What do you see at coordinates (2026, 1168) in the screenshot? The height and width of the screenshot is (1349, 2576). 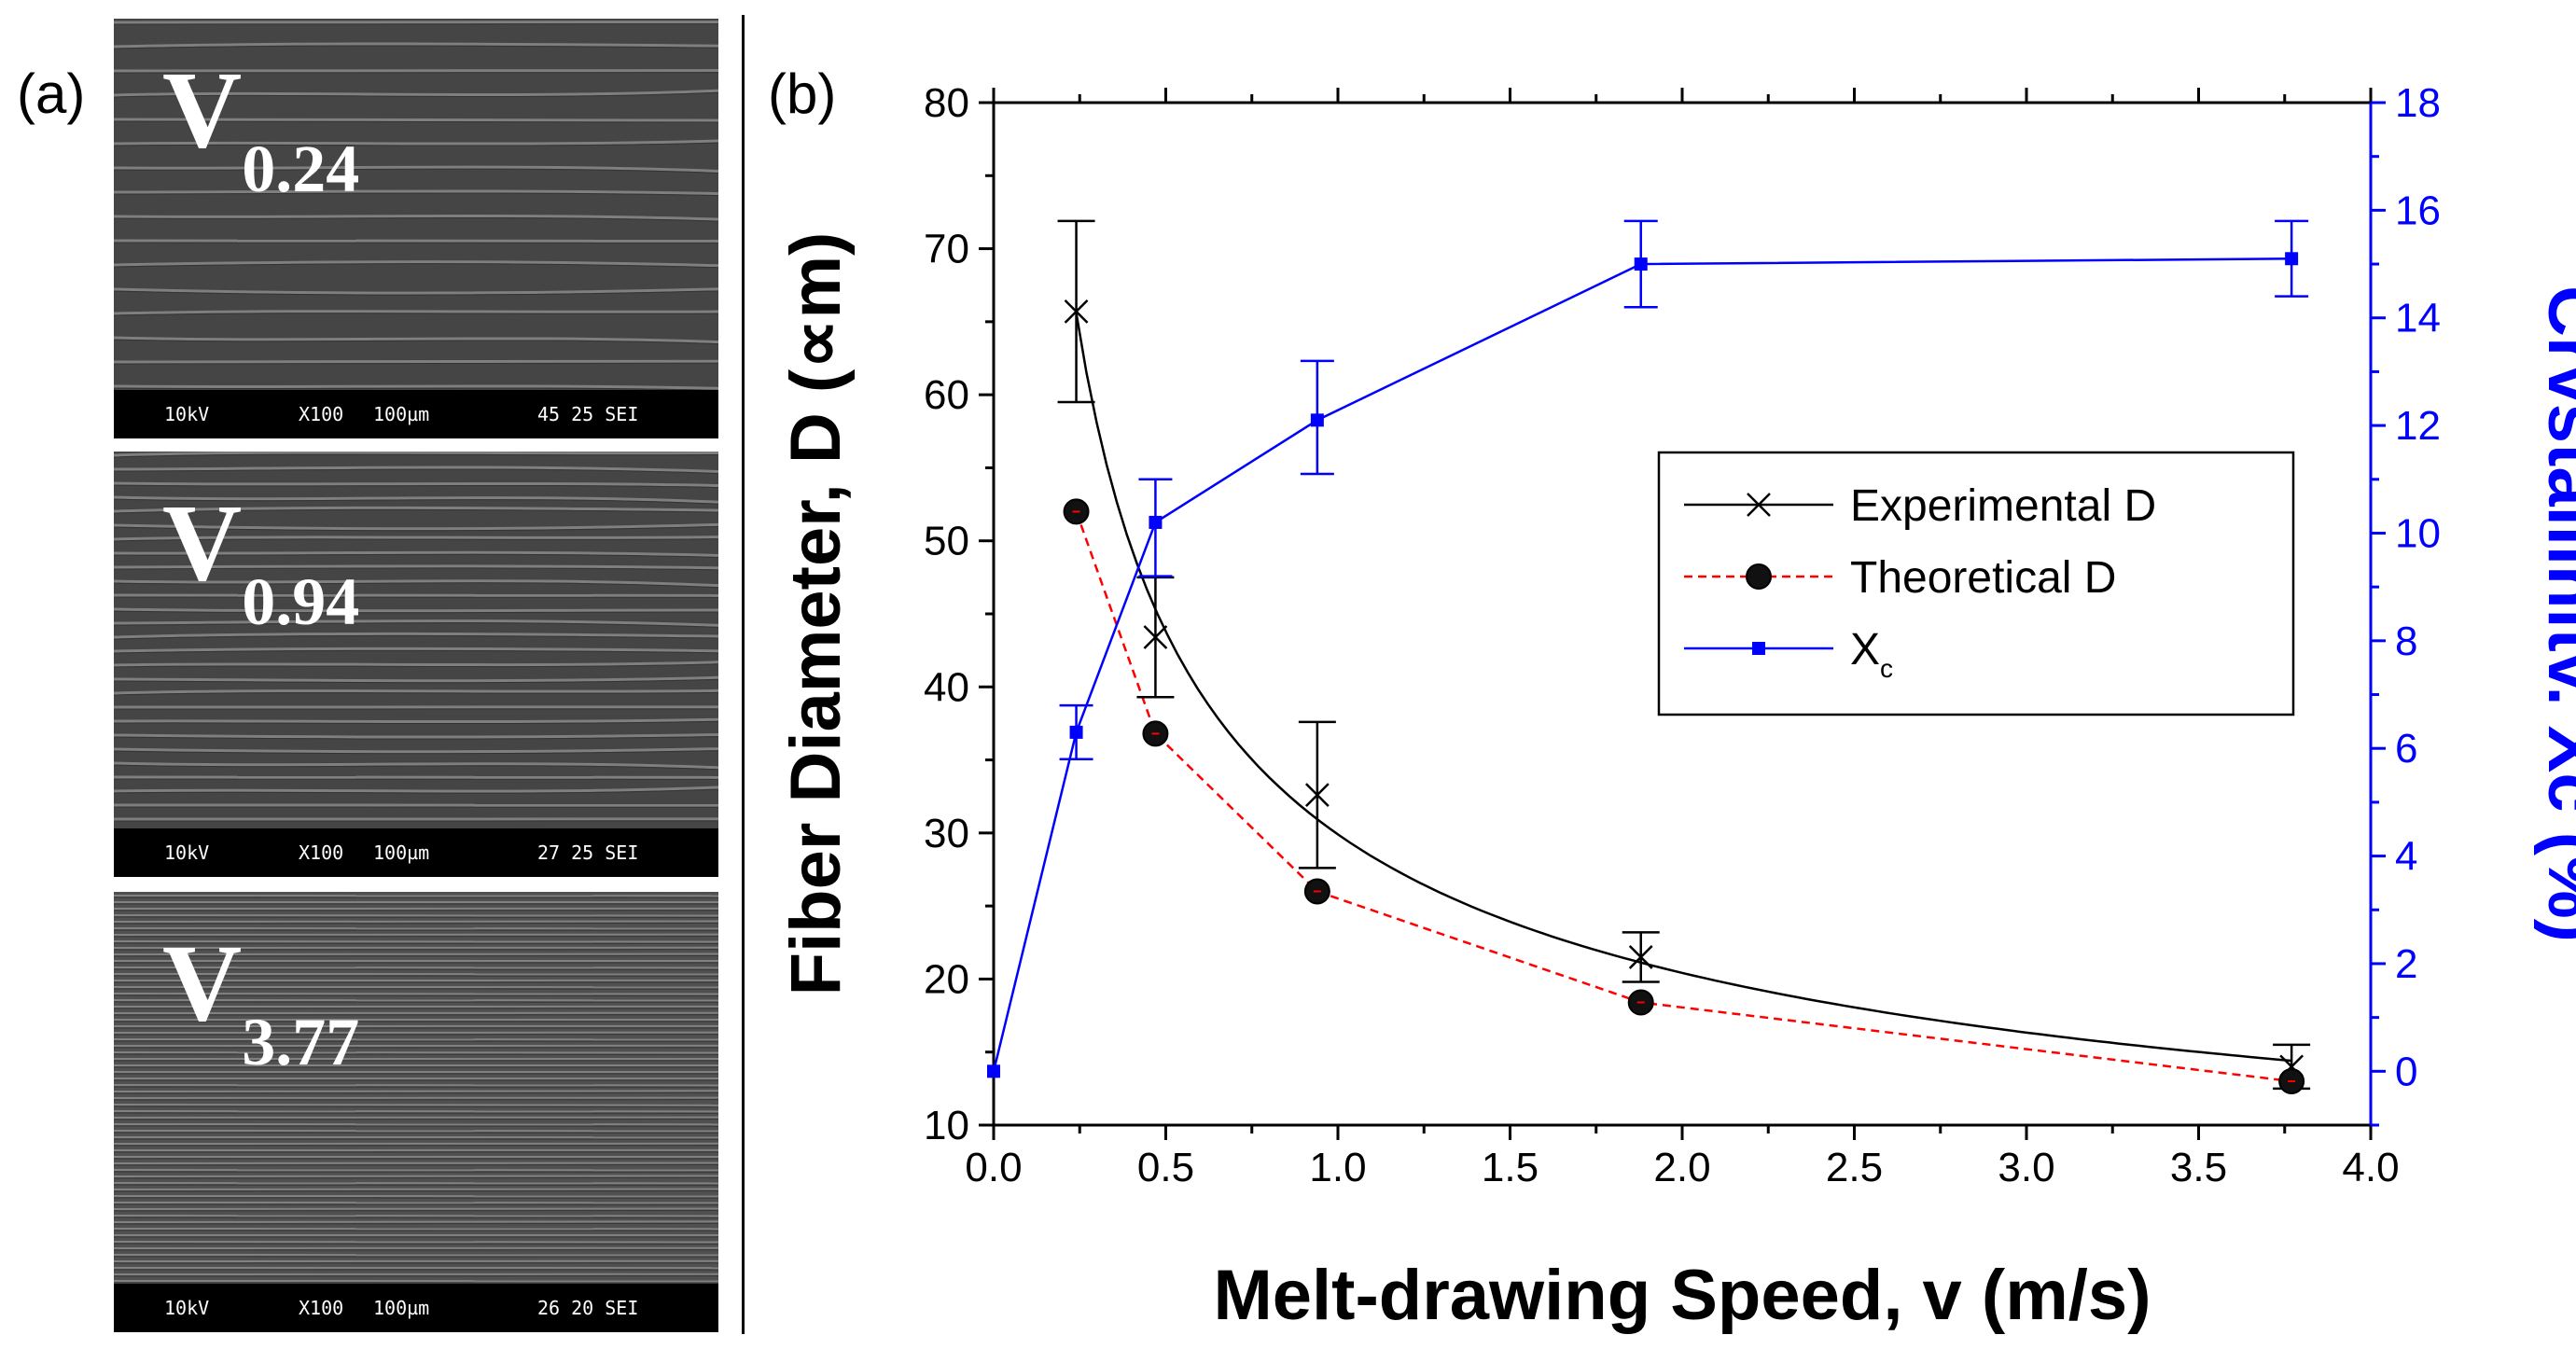 I see `x-tick-label: 3.0` at bounding box center [2026, 1168].